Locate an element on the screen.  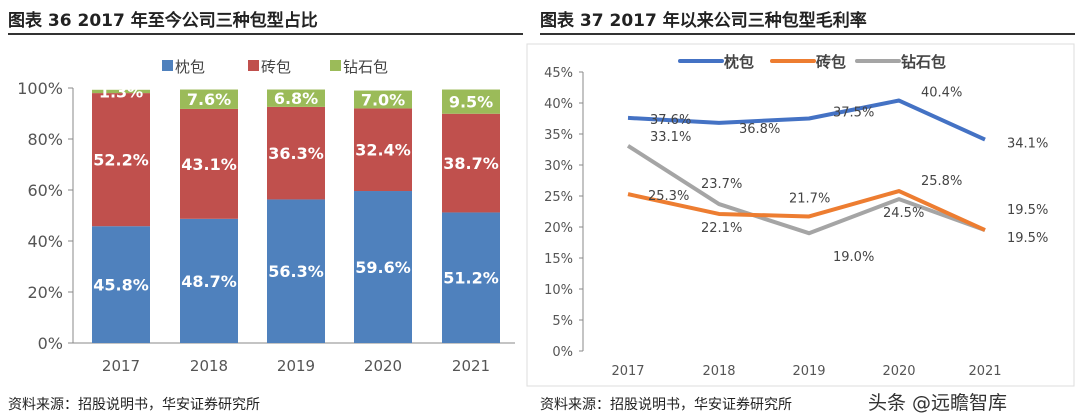
data-label: 37.6% is located at coordinates (670, 120).